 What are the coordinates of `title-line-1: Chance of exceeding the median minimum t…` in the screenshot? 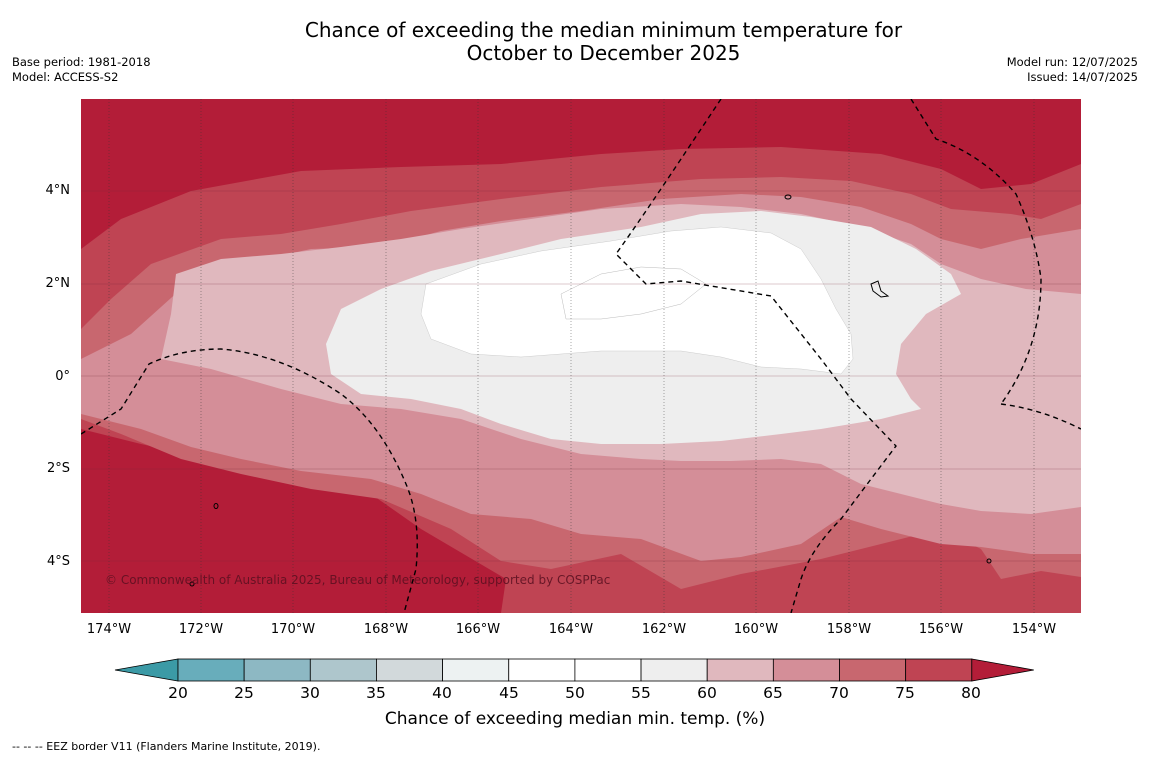 It's located at (603, 30).